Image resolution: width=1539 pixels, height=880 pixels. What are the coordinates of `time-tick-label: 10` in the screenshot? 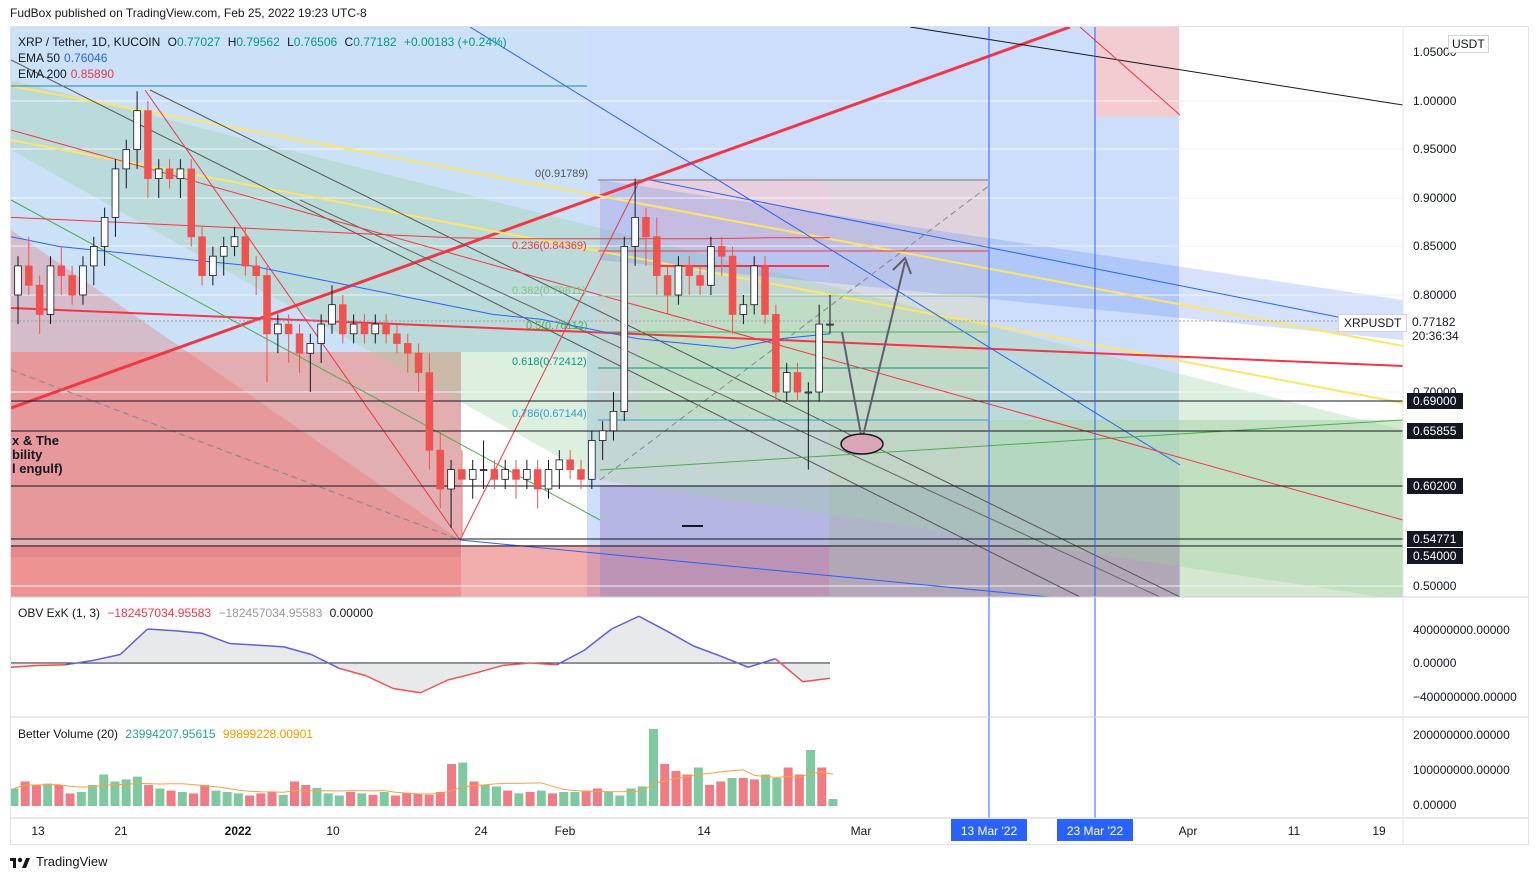 It's located at (333, 831).